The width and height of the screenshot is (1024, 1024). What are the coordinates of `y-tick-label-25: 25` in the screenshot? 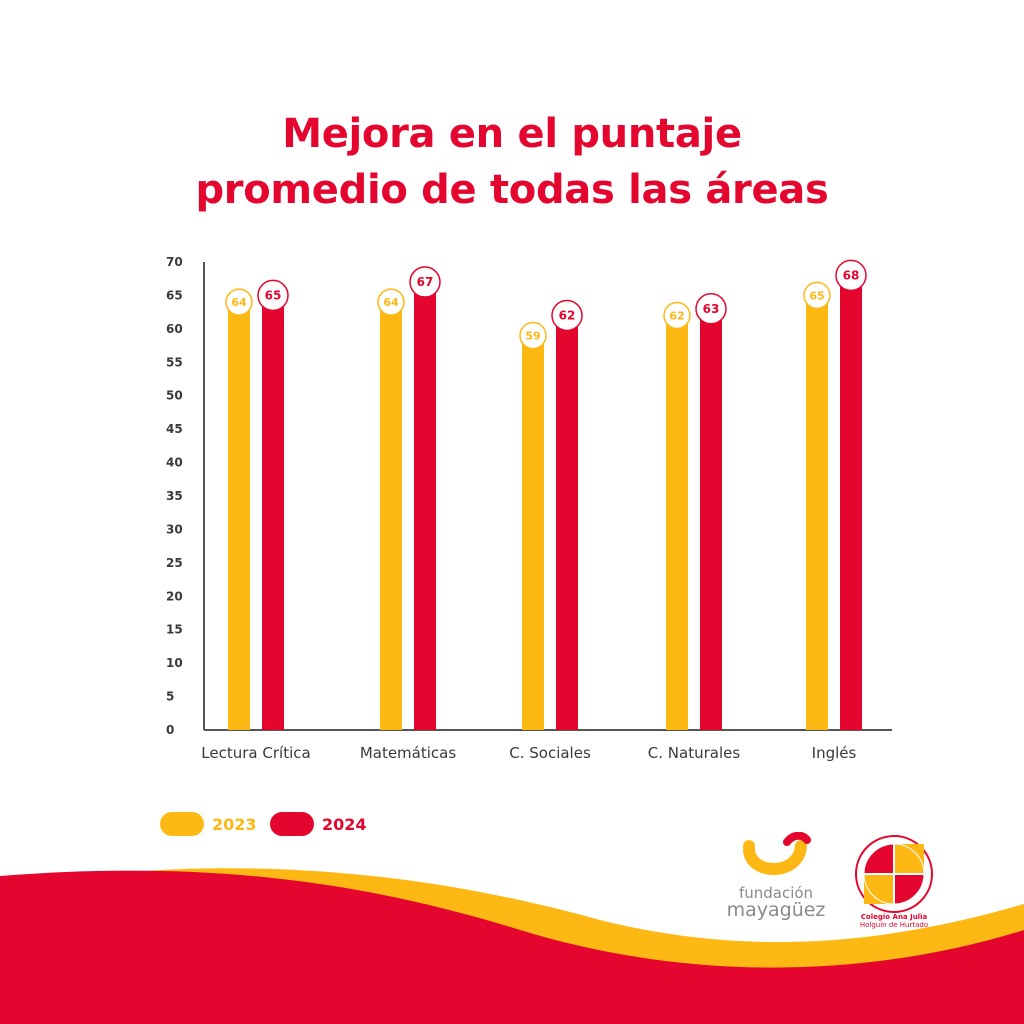 It's located at (174, 563).